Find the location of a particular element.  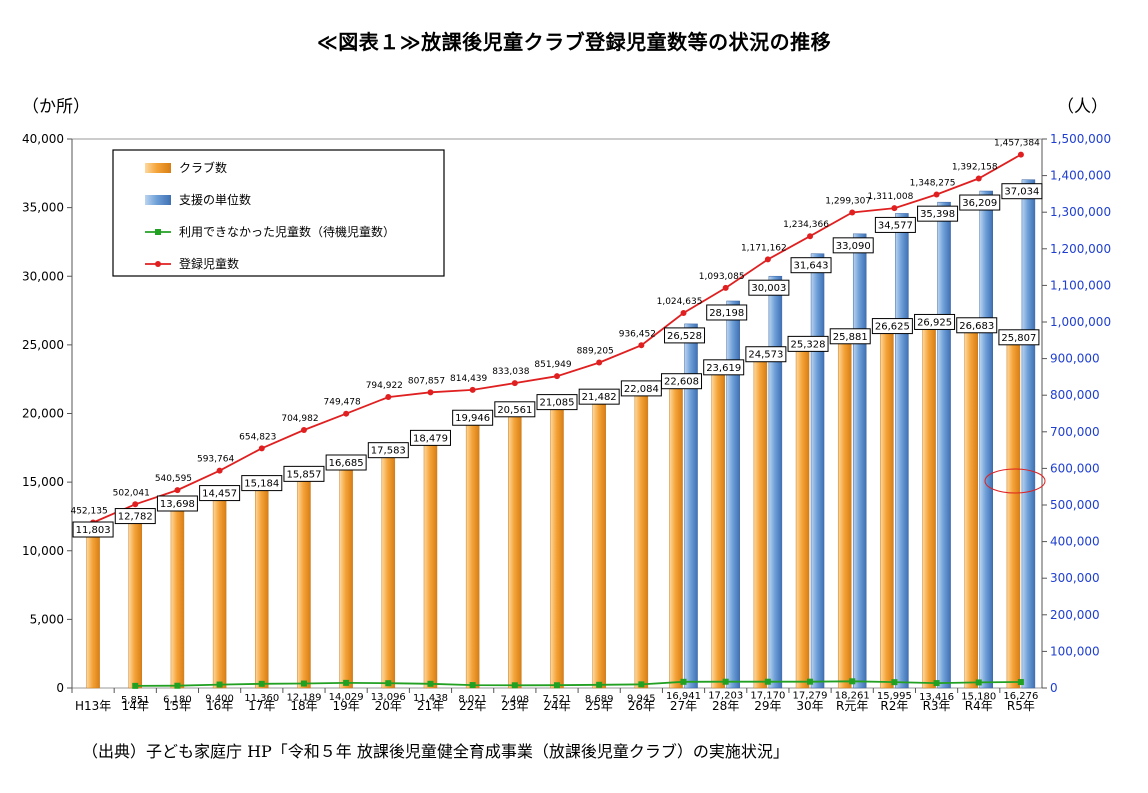

waiting-label-19: 15,995 is located at coordinates (894, 696).